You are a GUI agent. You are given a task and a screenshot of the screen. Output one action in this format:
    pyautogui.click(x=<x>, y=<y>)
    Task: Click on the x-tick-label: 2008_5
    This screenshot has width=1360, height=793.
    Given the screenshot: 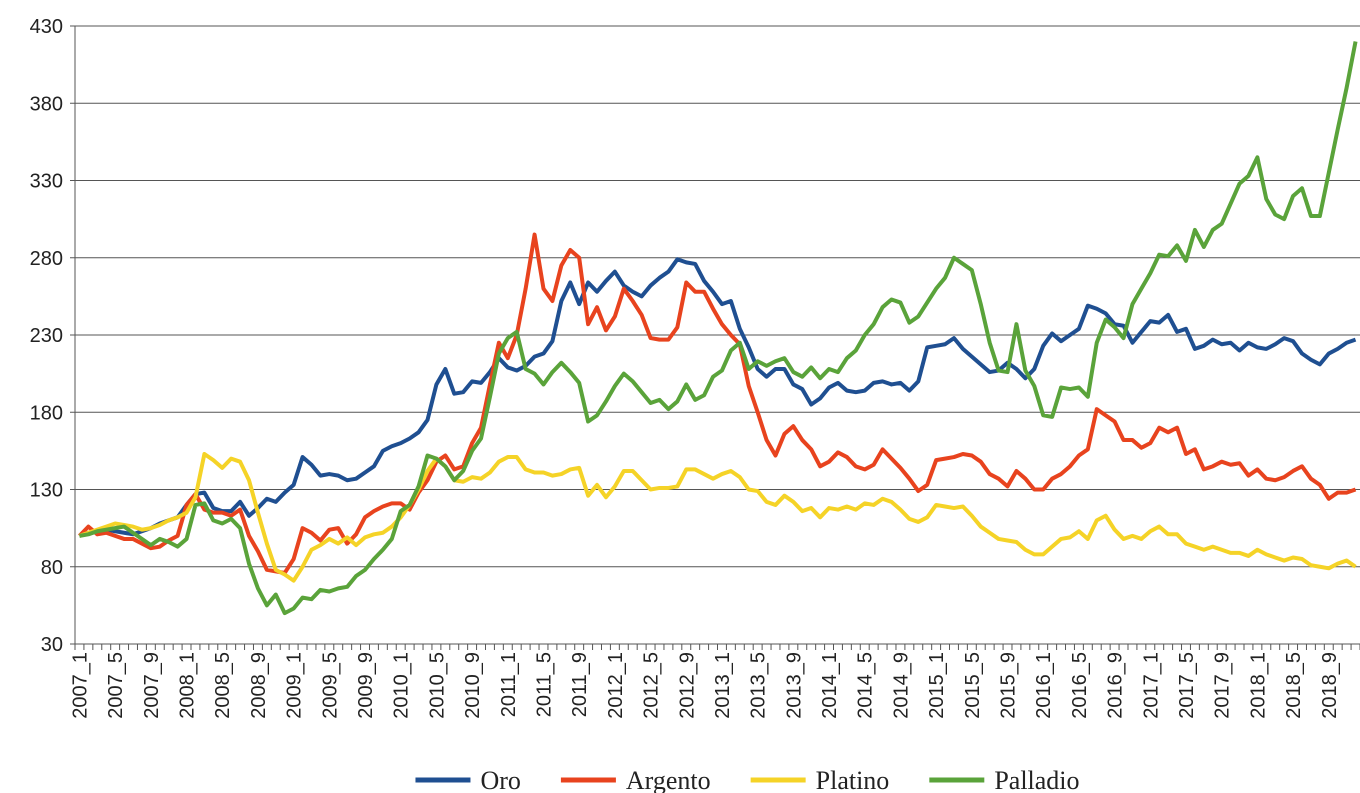 What is the action you would take?
    pyautogui.click(x=223, y=685)
    